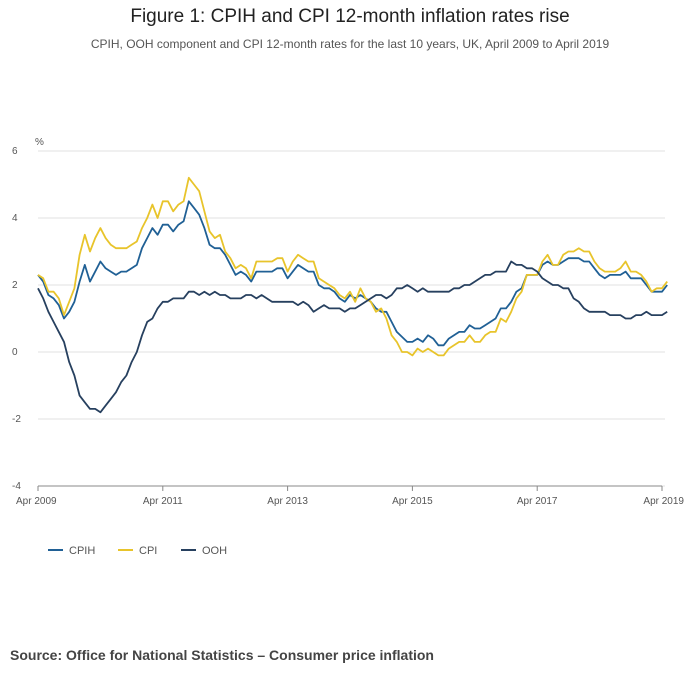  What do you see at coordinates (163, 501) in the screenshot?
I see `x-tick-label: Apr 2011` at bounding box center [163, 501].